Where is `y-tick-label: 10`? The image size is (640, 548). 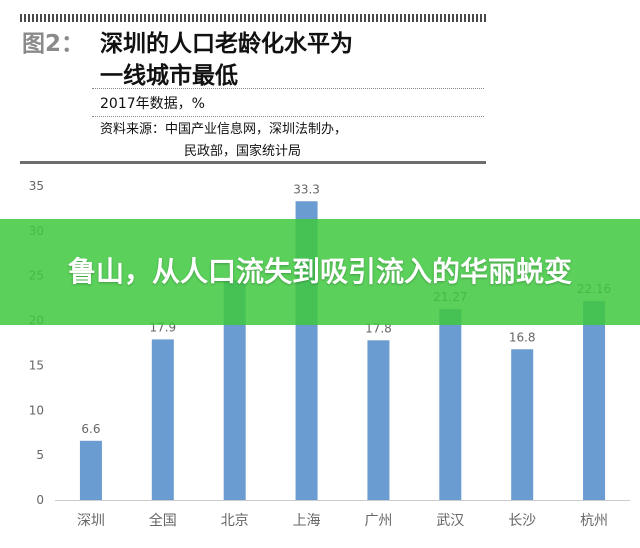
y-tick-label: 10 is located at coordinates (36, 410).